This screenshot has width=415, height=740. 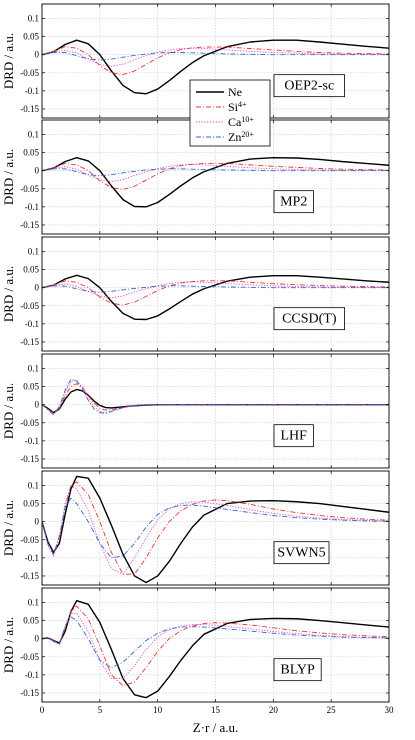 What do you see at coordinates (216, 710) in the screenshot?
I see `x-tick-label: 15` at bounding box center [216, 710].